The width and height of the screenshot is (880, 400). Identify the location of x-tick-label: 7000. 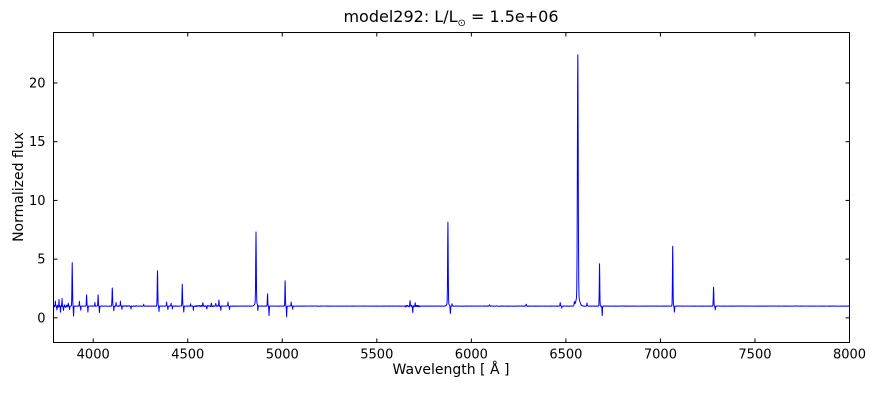
(660, 355).